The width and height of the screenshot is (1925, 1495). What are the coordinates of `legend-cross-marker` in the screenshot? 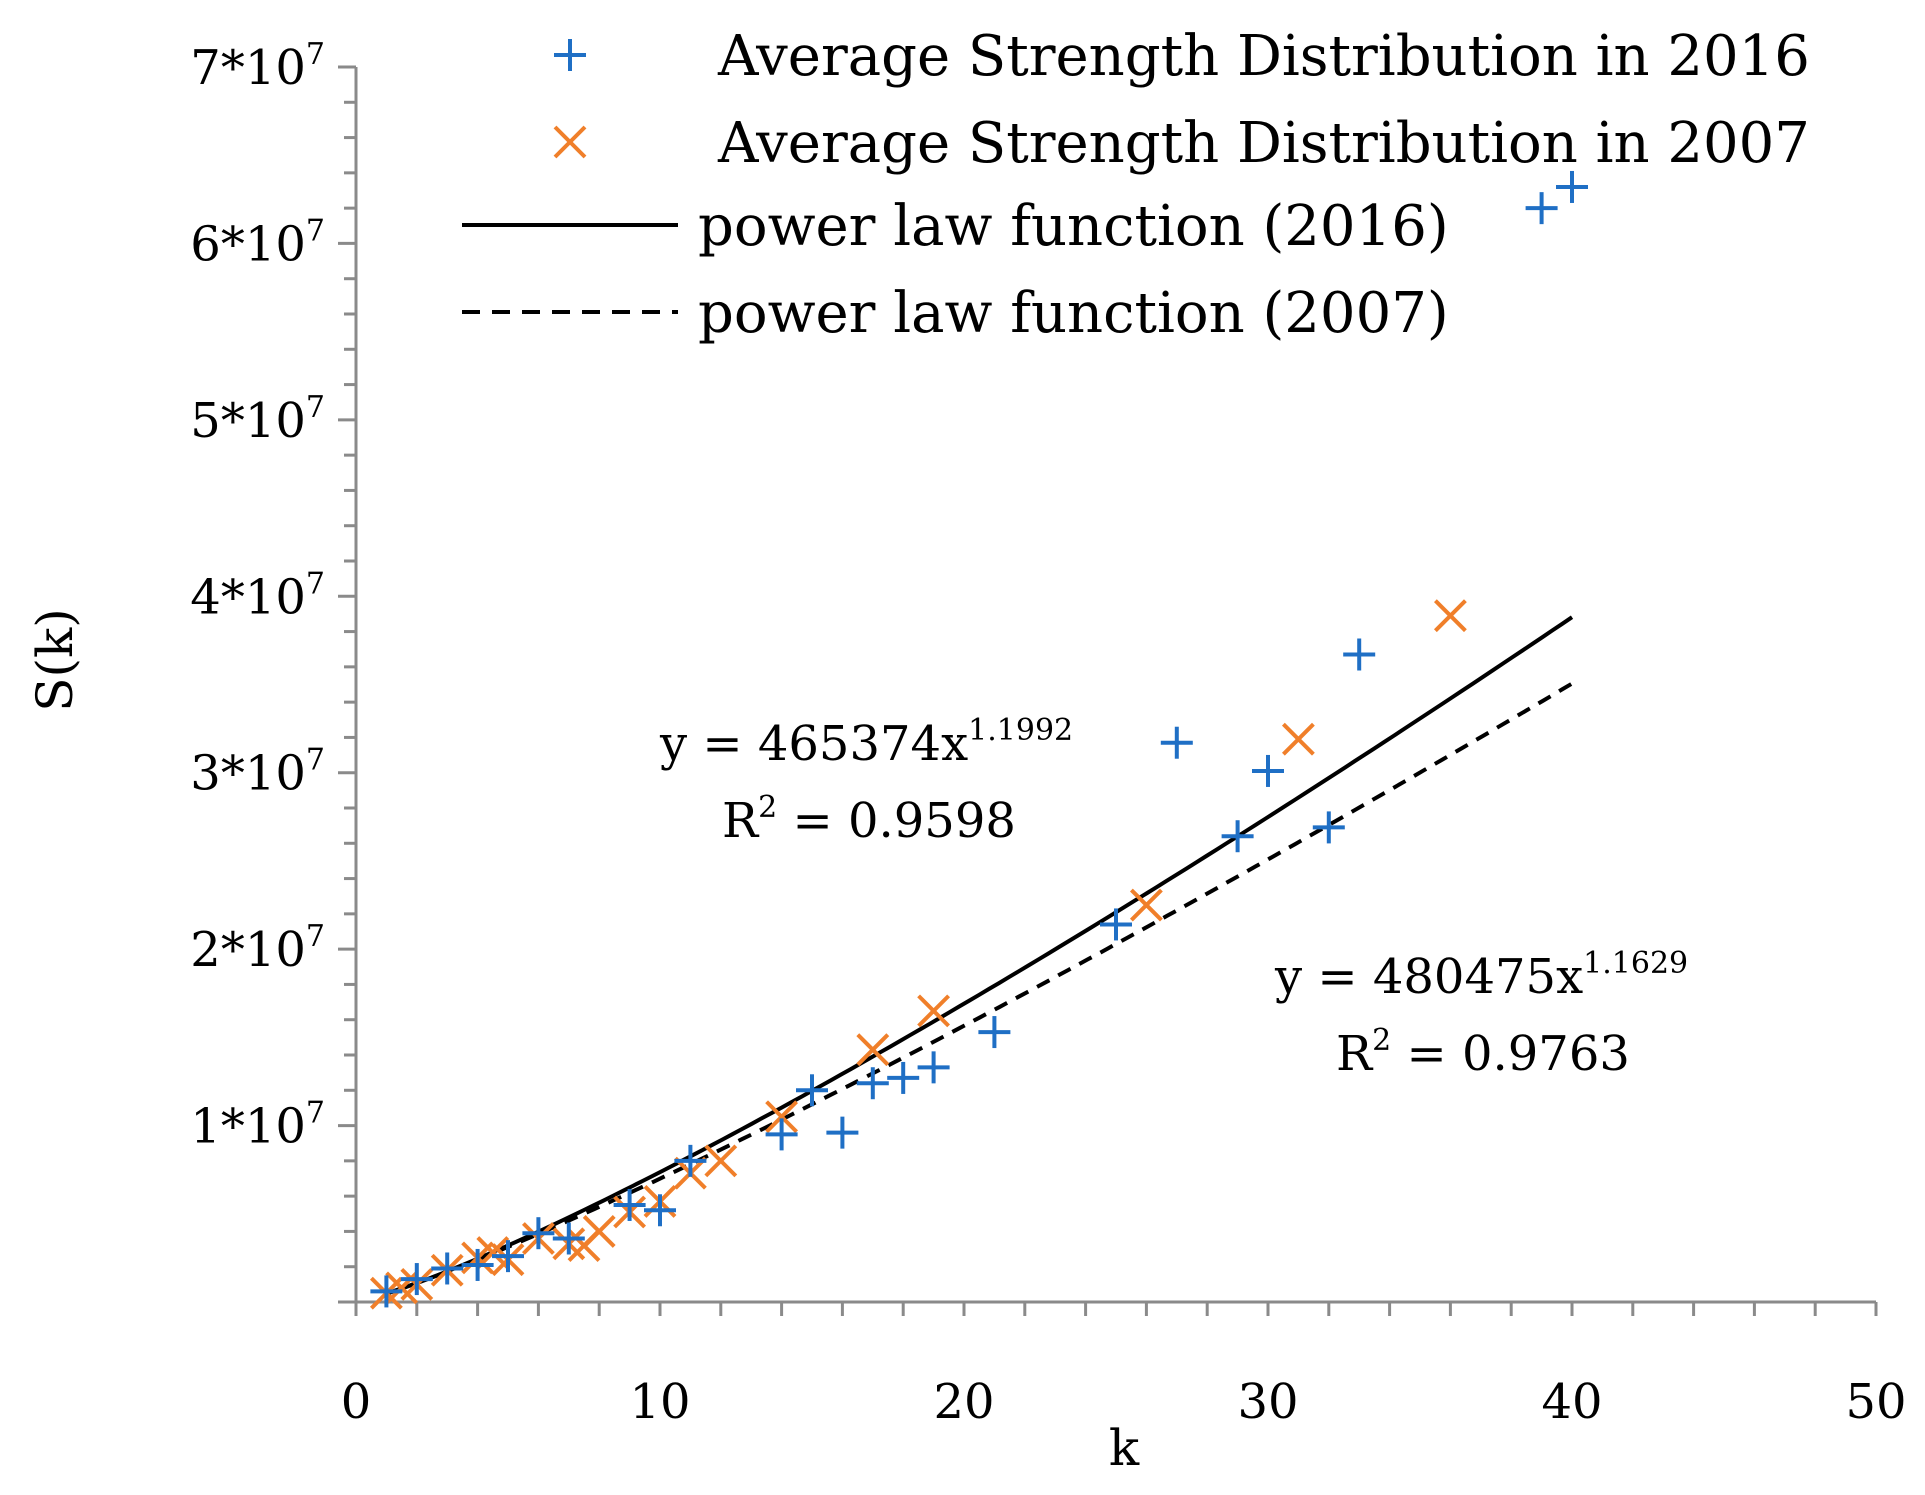 It's located at (570, 142).